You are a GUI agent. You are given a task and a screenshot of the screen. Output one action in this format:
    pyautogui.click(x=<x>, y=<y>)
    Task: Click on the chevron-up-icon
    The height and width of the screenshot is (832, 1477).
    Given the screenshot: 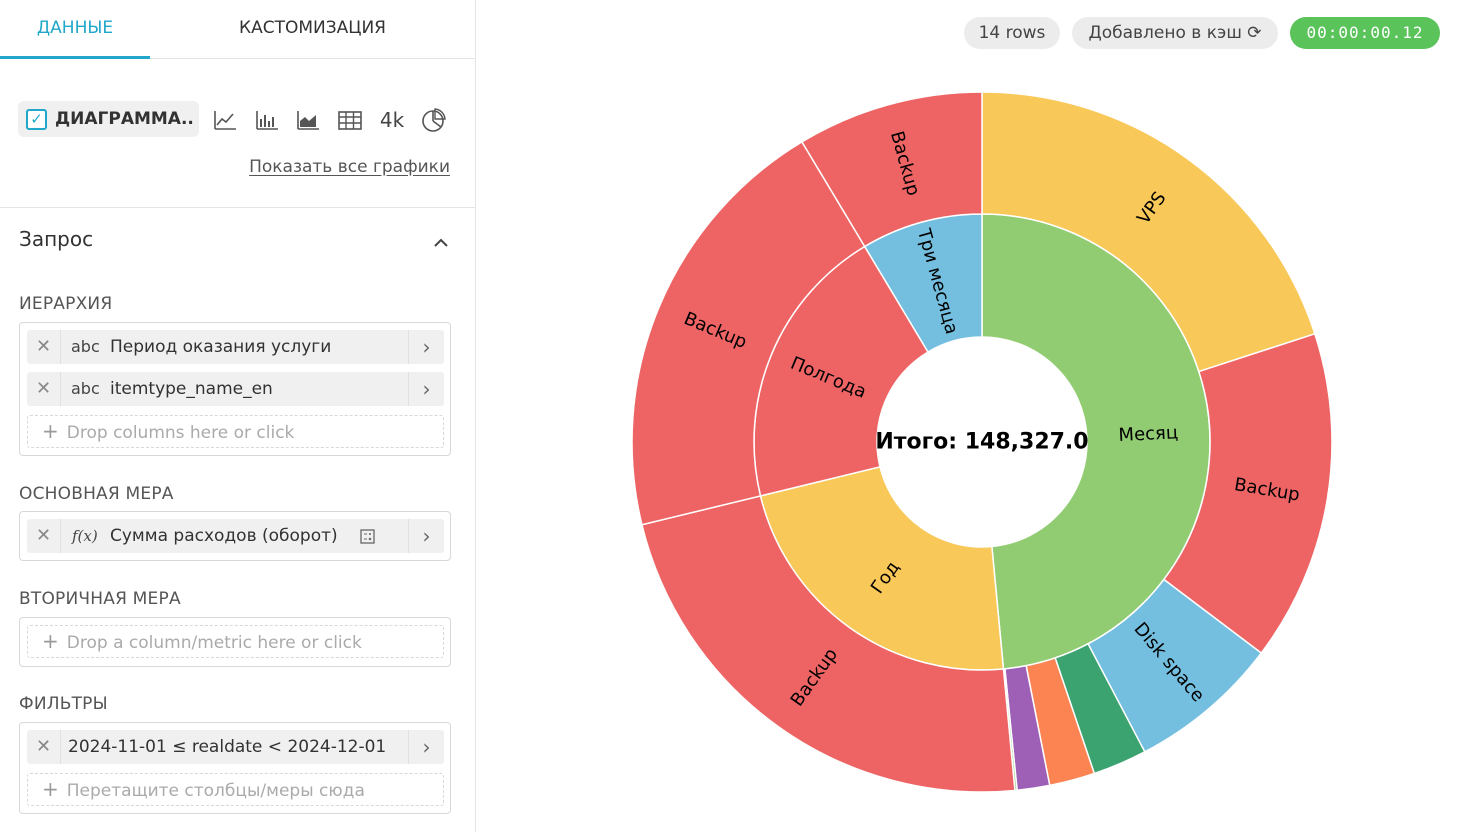 What is the action you would take?
    pyautogui.click(x=441, y=243)
    